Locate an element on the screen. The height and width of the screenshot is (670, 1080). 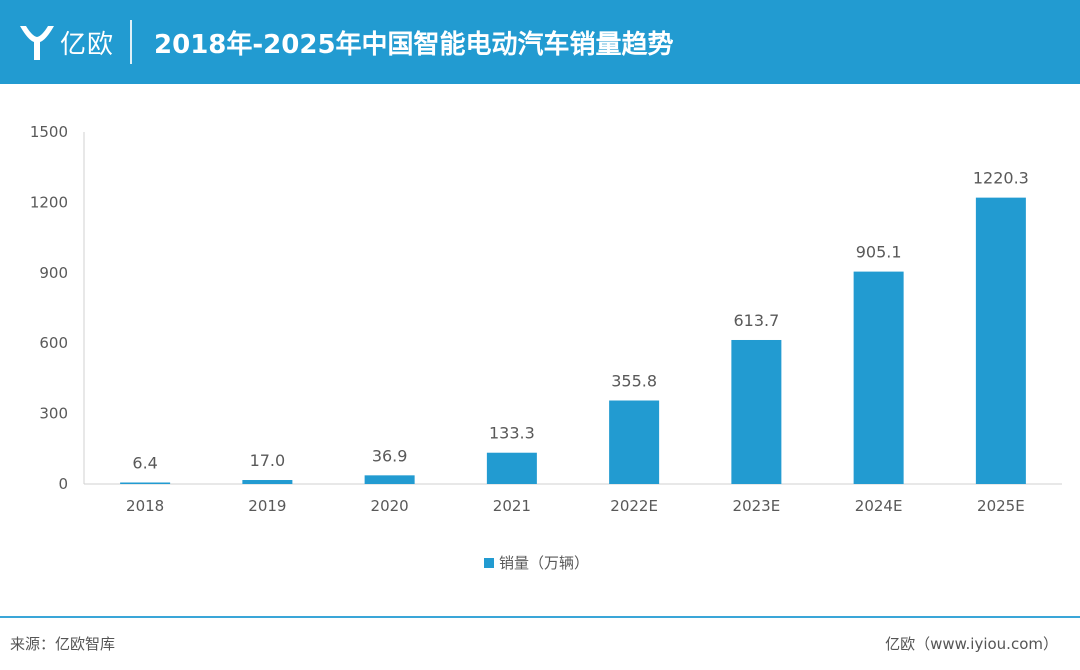
y-tick-label: 900 is located at coordinates (53, 273).